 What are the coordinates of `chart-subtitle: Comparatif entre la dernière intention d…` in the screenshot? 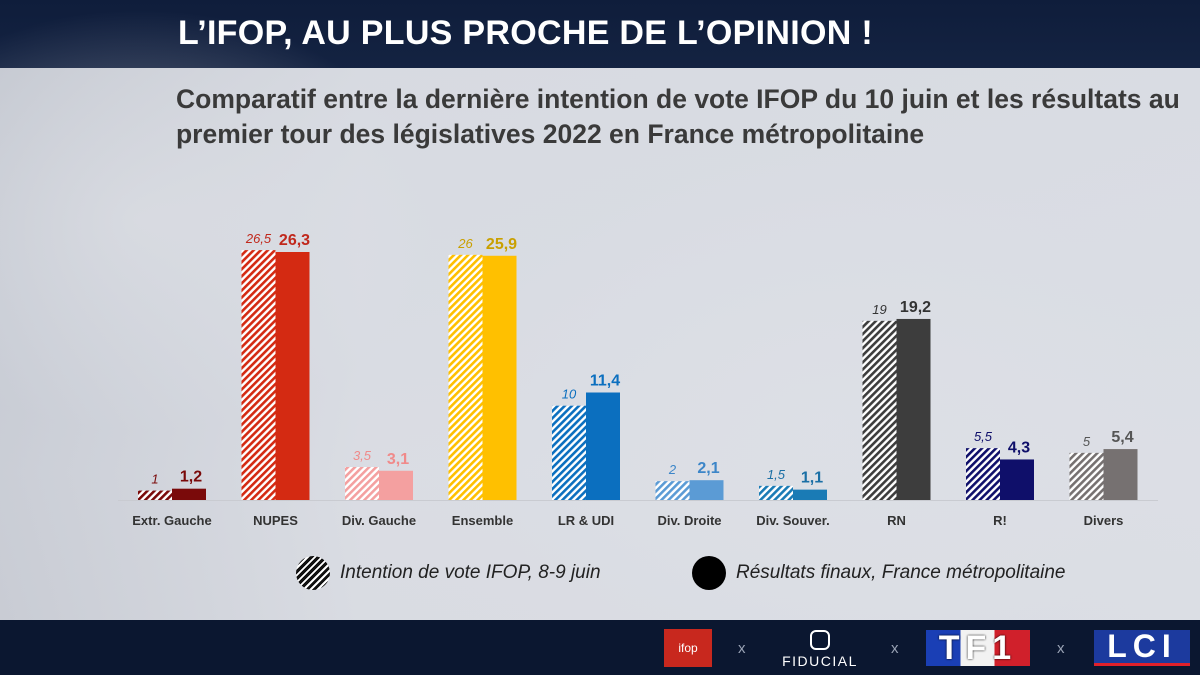 It's located at (678, 116).